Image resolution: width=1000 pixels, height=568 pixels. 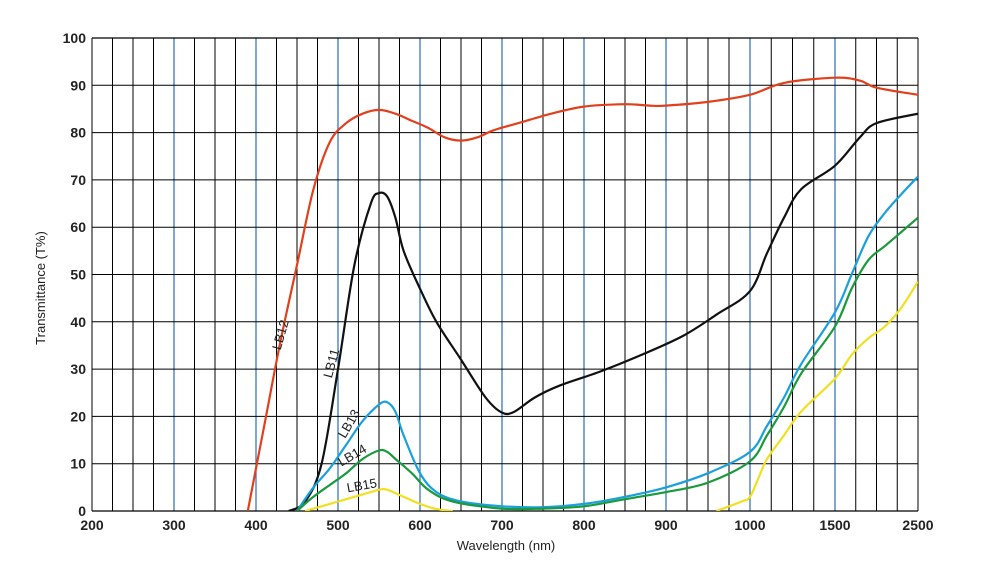 What do you see at coordinates (817, 395) in the screenshot?
I see `series-line-lb15-ir` at bounding box center [817, 395].